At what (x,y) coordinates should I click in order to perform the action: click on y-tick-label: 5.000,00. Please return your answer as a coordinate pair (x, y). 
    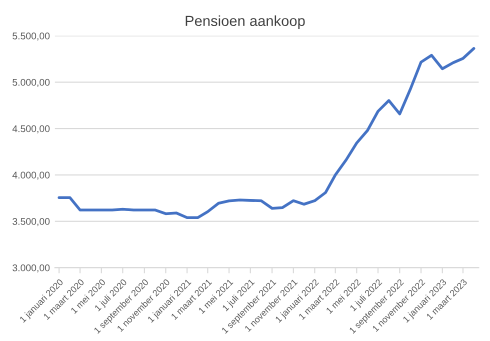
    Looking at the image, I should click on (31, 82).